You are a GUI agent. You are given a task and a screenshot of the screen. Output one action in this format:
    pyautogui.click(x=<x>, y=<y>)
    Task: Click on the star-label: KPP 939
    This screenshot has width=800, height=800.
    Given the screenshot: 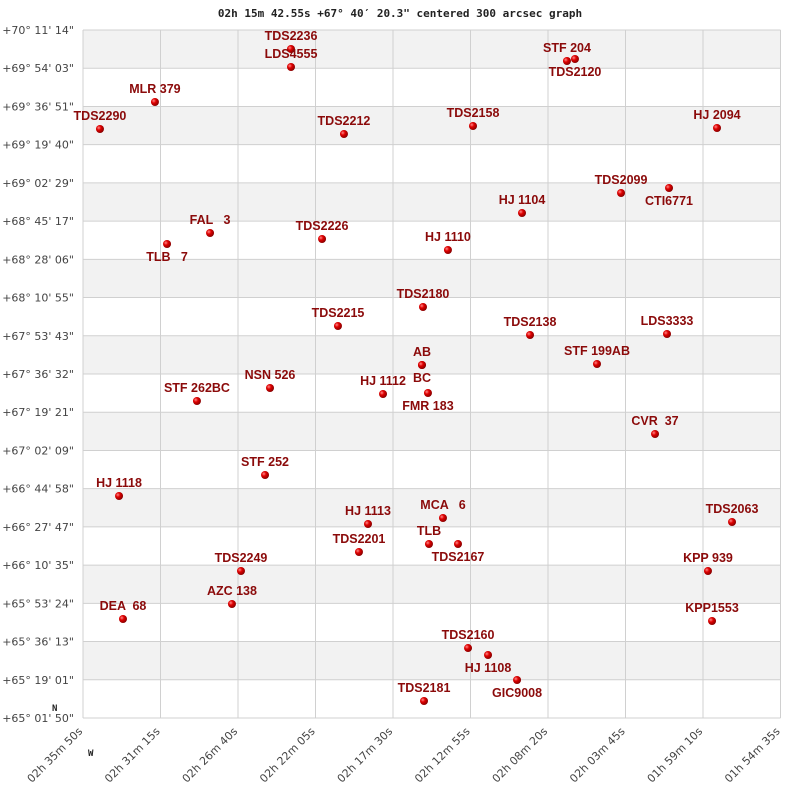 What is the action you would take?
    pyautogui.click(x=708, y=558)
    